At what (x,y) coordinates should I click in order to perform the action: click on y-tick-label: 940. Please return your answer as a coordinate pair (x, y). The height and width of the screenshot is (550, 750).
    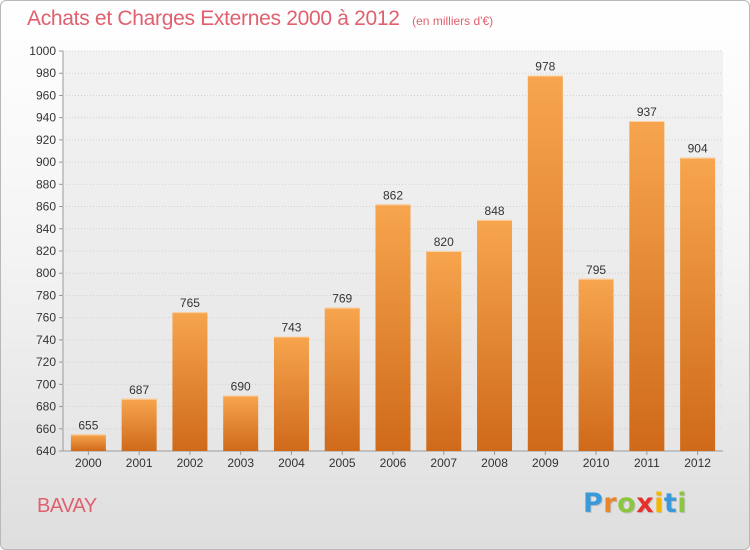
    Looking at the image, I should click on (46, 118).